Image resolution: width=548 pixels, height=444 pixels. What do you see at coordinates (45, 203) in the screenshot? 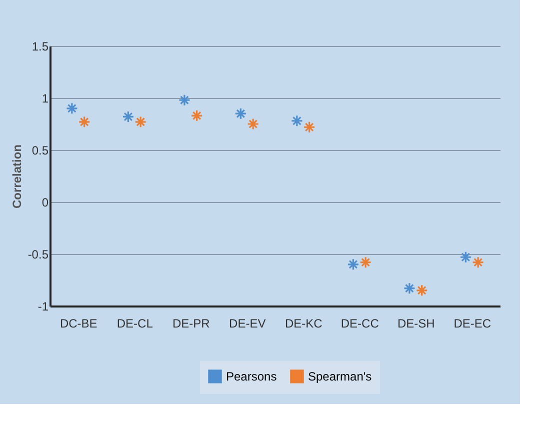
I see `y-tick-label: 0` at bounding box center [45, 203].